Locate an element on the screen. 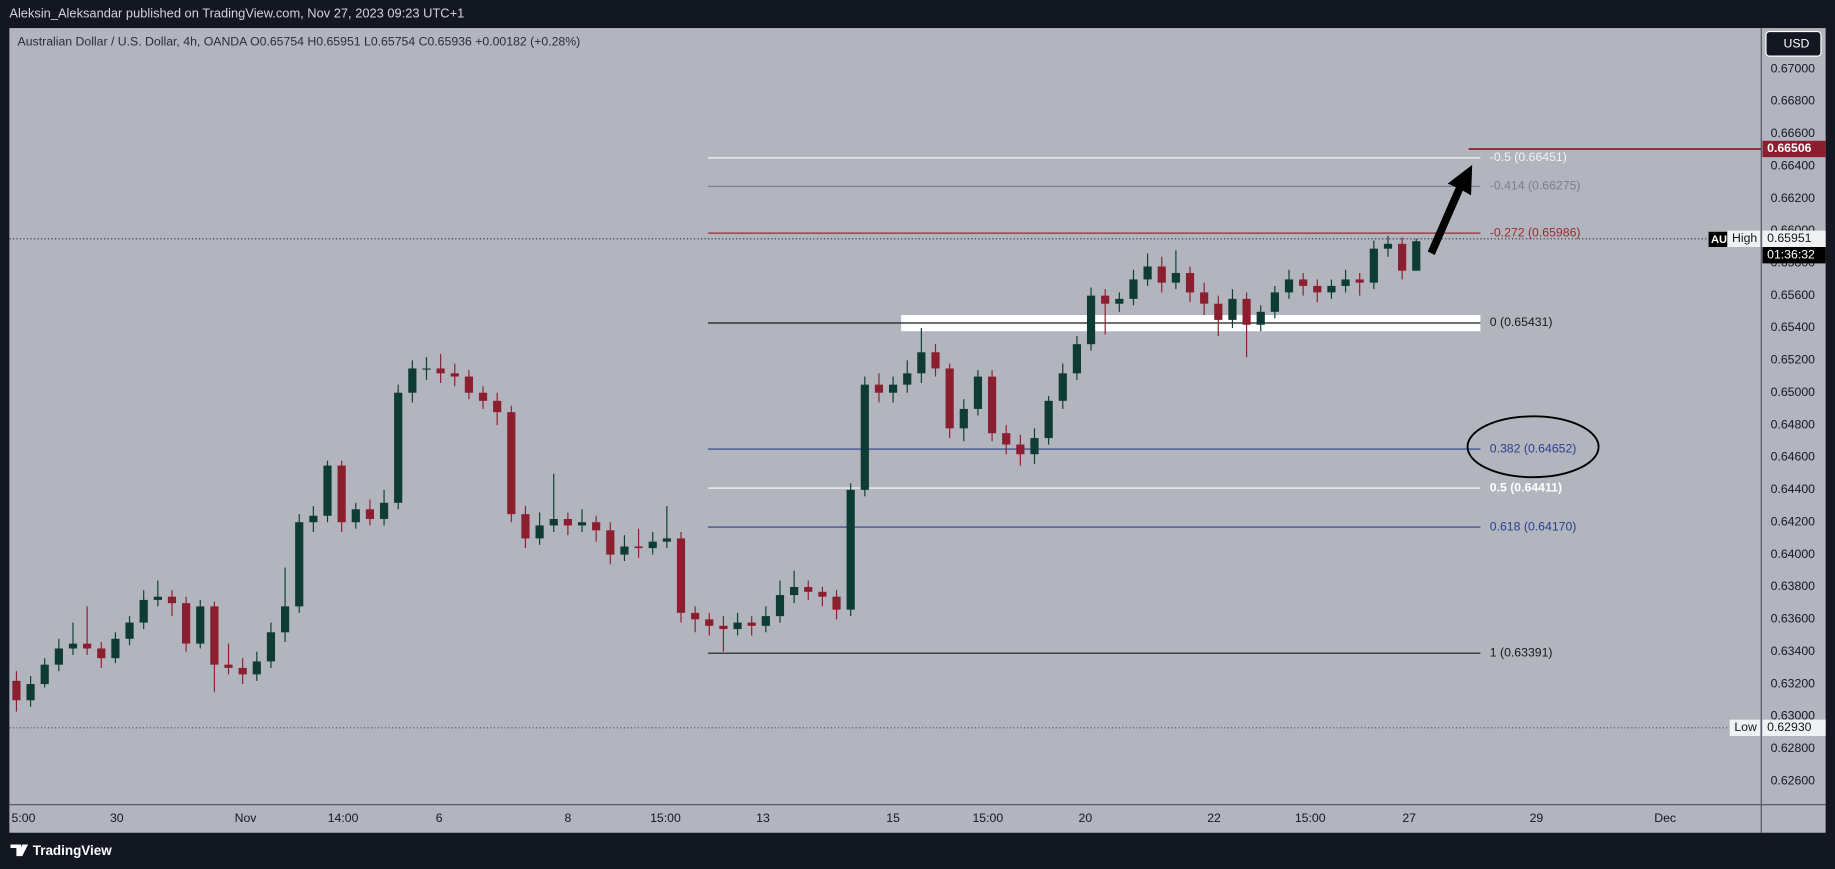  x-tick-label: Dec is located at coordinates (1665, 818).